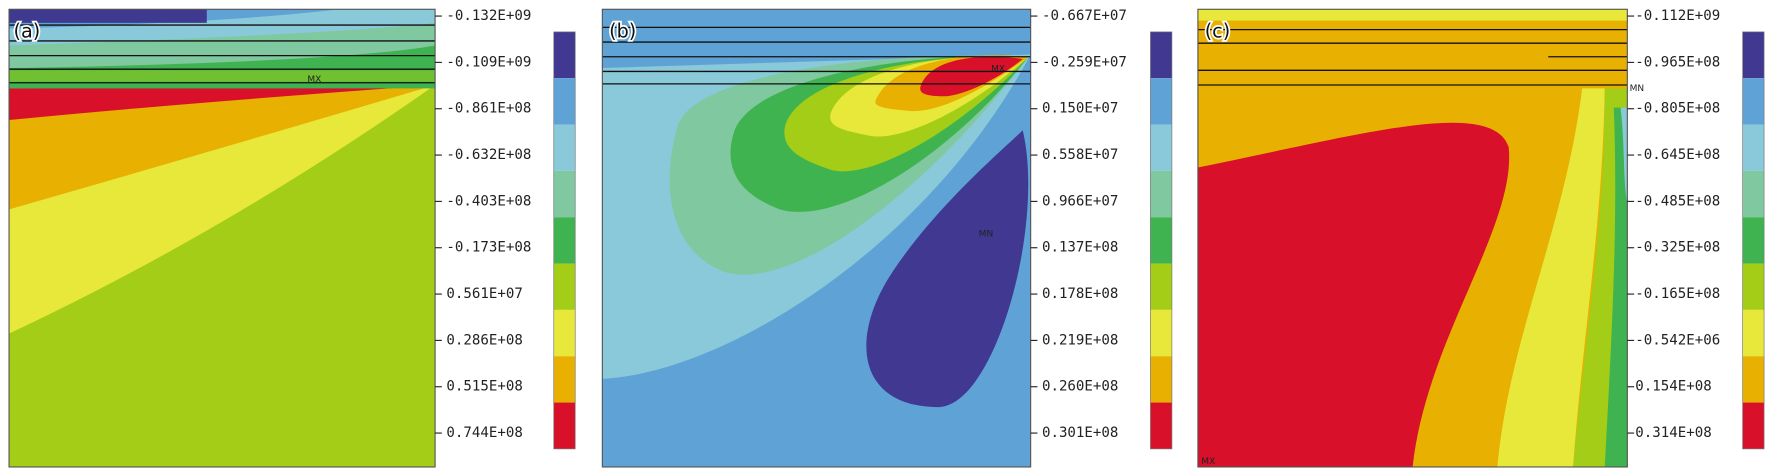 The image size is (1772, 474). What do you see at coordinates (1673, 387) in the screenshot?
I see `legend-label: 0.154E+08` at bounding box center [1673, 387].